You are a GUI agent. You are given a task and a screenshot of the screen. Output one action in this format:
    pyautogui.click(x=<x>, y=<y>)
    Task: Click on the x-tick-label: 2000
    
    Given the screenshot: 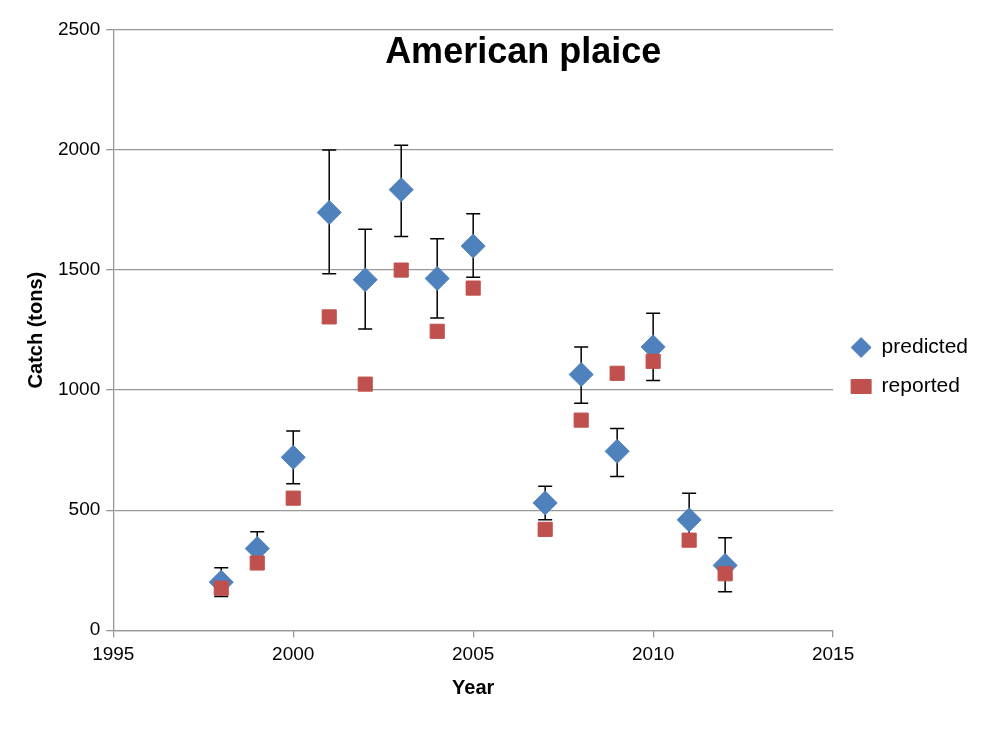 What is the action you would take?
    pyautogui.click(x=293, y=653)
    